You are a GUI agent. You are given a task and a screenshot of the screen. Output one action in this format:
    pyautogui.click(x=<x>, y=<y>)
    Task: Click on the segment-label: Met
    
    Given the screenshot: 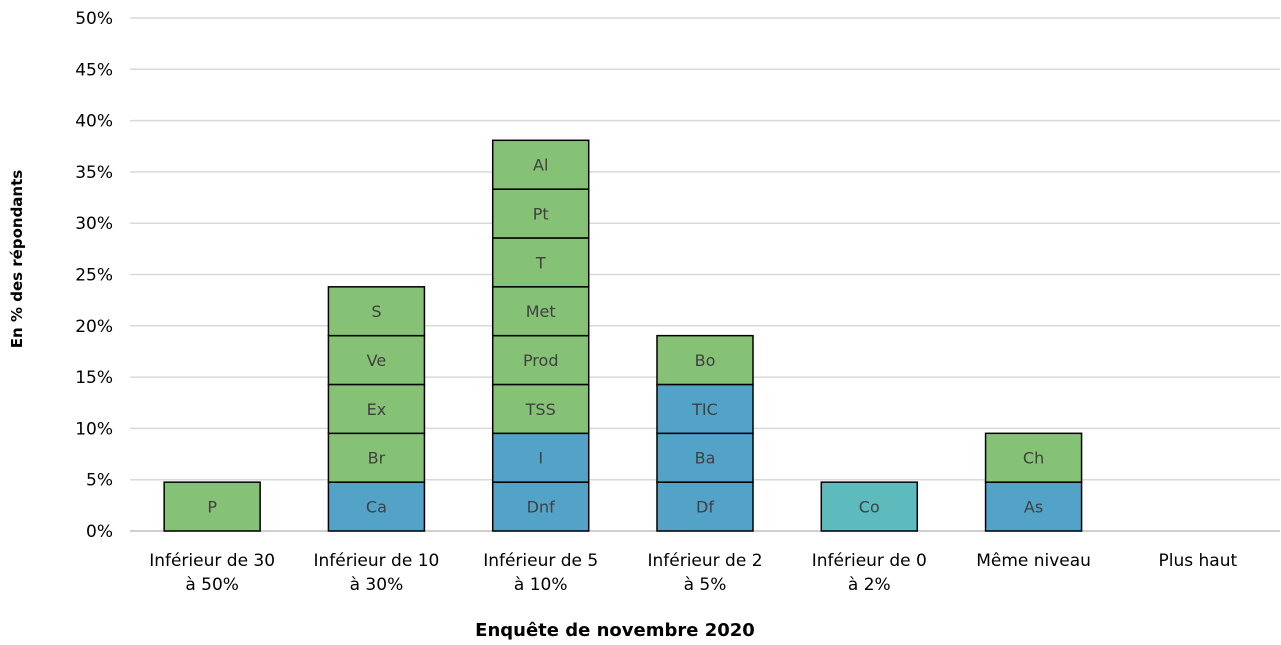 What is the action you would take?
    pyautogui.click(x=541, y=311)
    